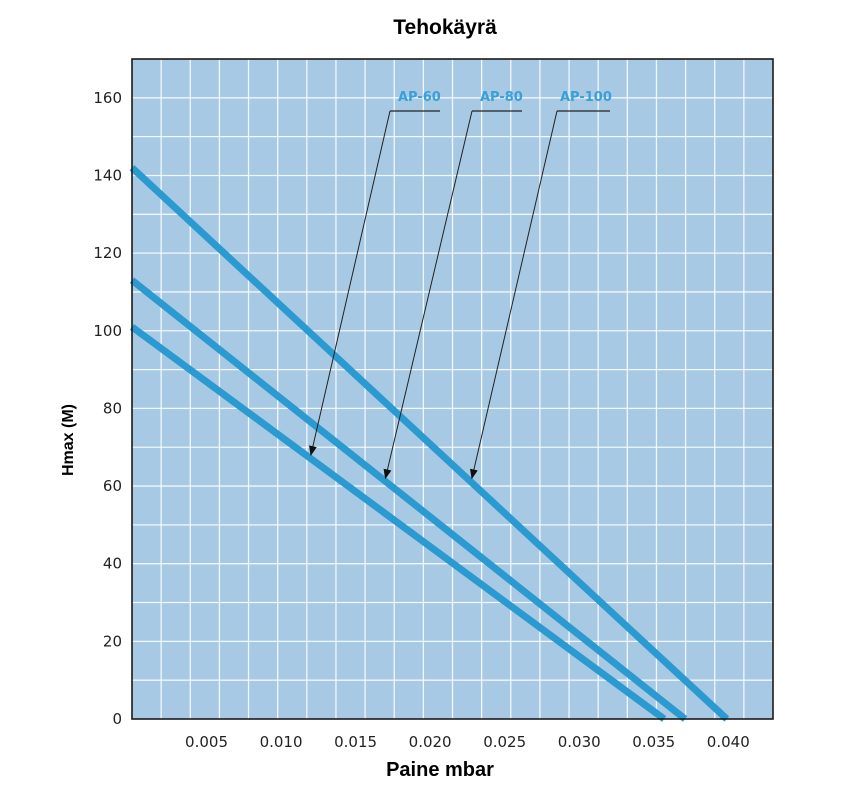  What do you see at coordinates (586, 97) in the screenshot?
I see `legend-label-ap-100: AP-100` at bounding box center [586, 97].